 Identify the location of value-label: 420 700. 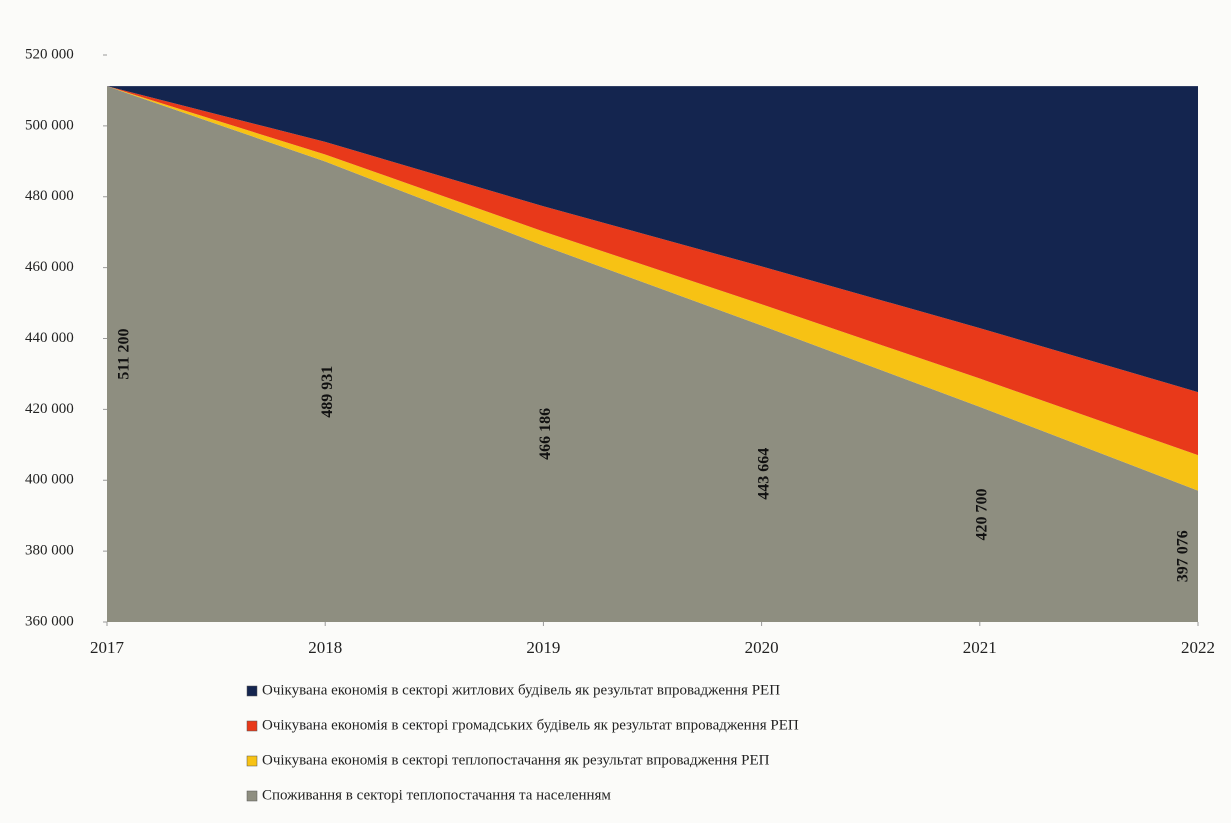
(981, 514).